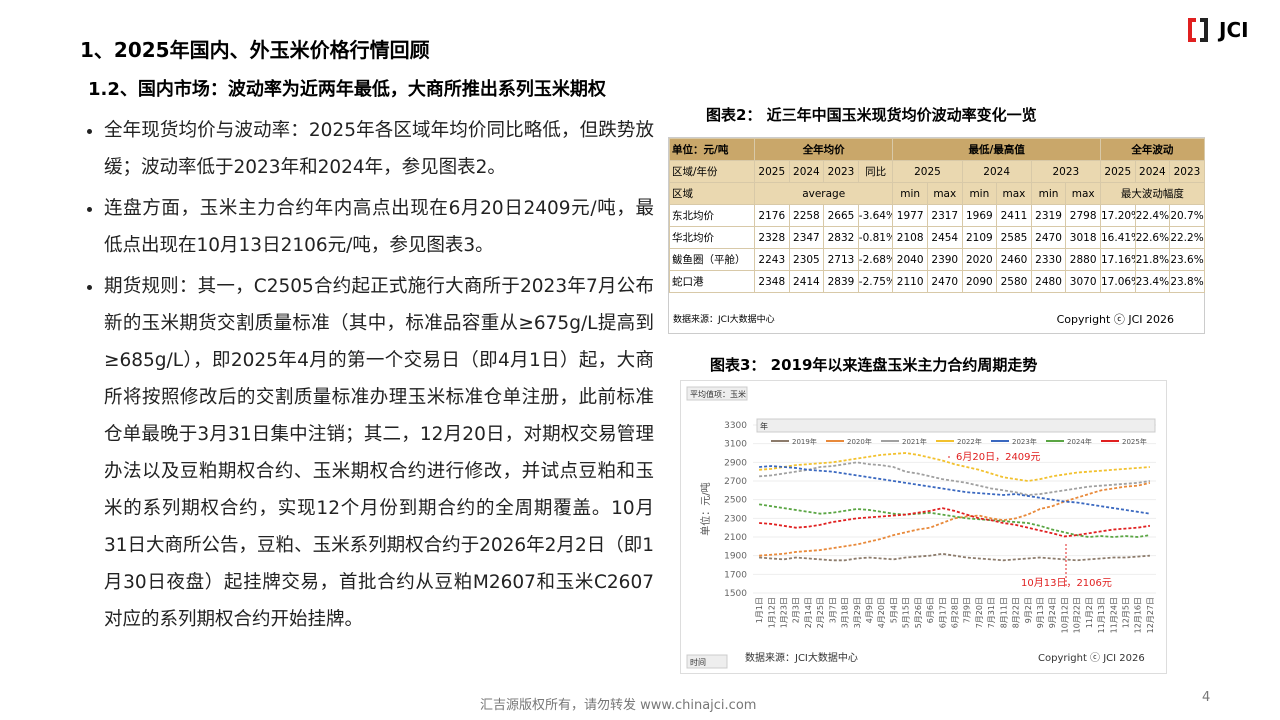  What do you see at coordinates (1091, 658) in the screenshot?
I see `chart-copyright: Copyright ⓒ JCI 2026` at bounding box center [1091, 658].